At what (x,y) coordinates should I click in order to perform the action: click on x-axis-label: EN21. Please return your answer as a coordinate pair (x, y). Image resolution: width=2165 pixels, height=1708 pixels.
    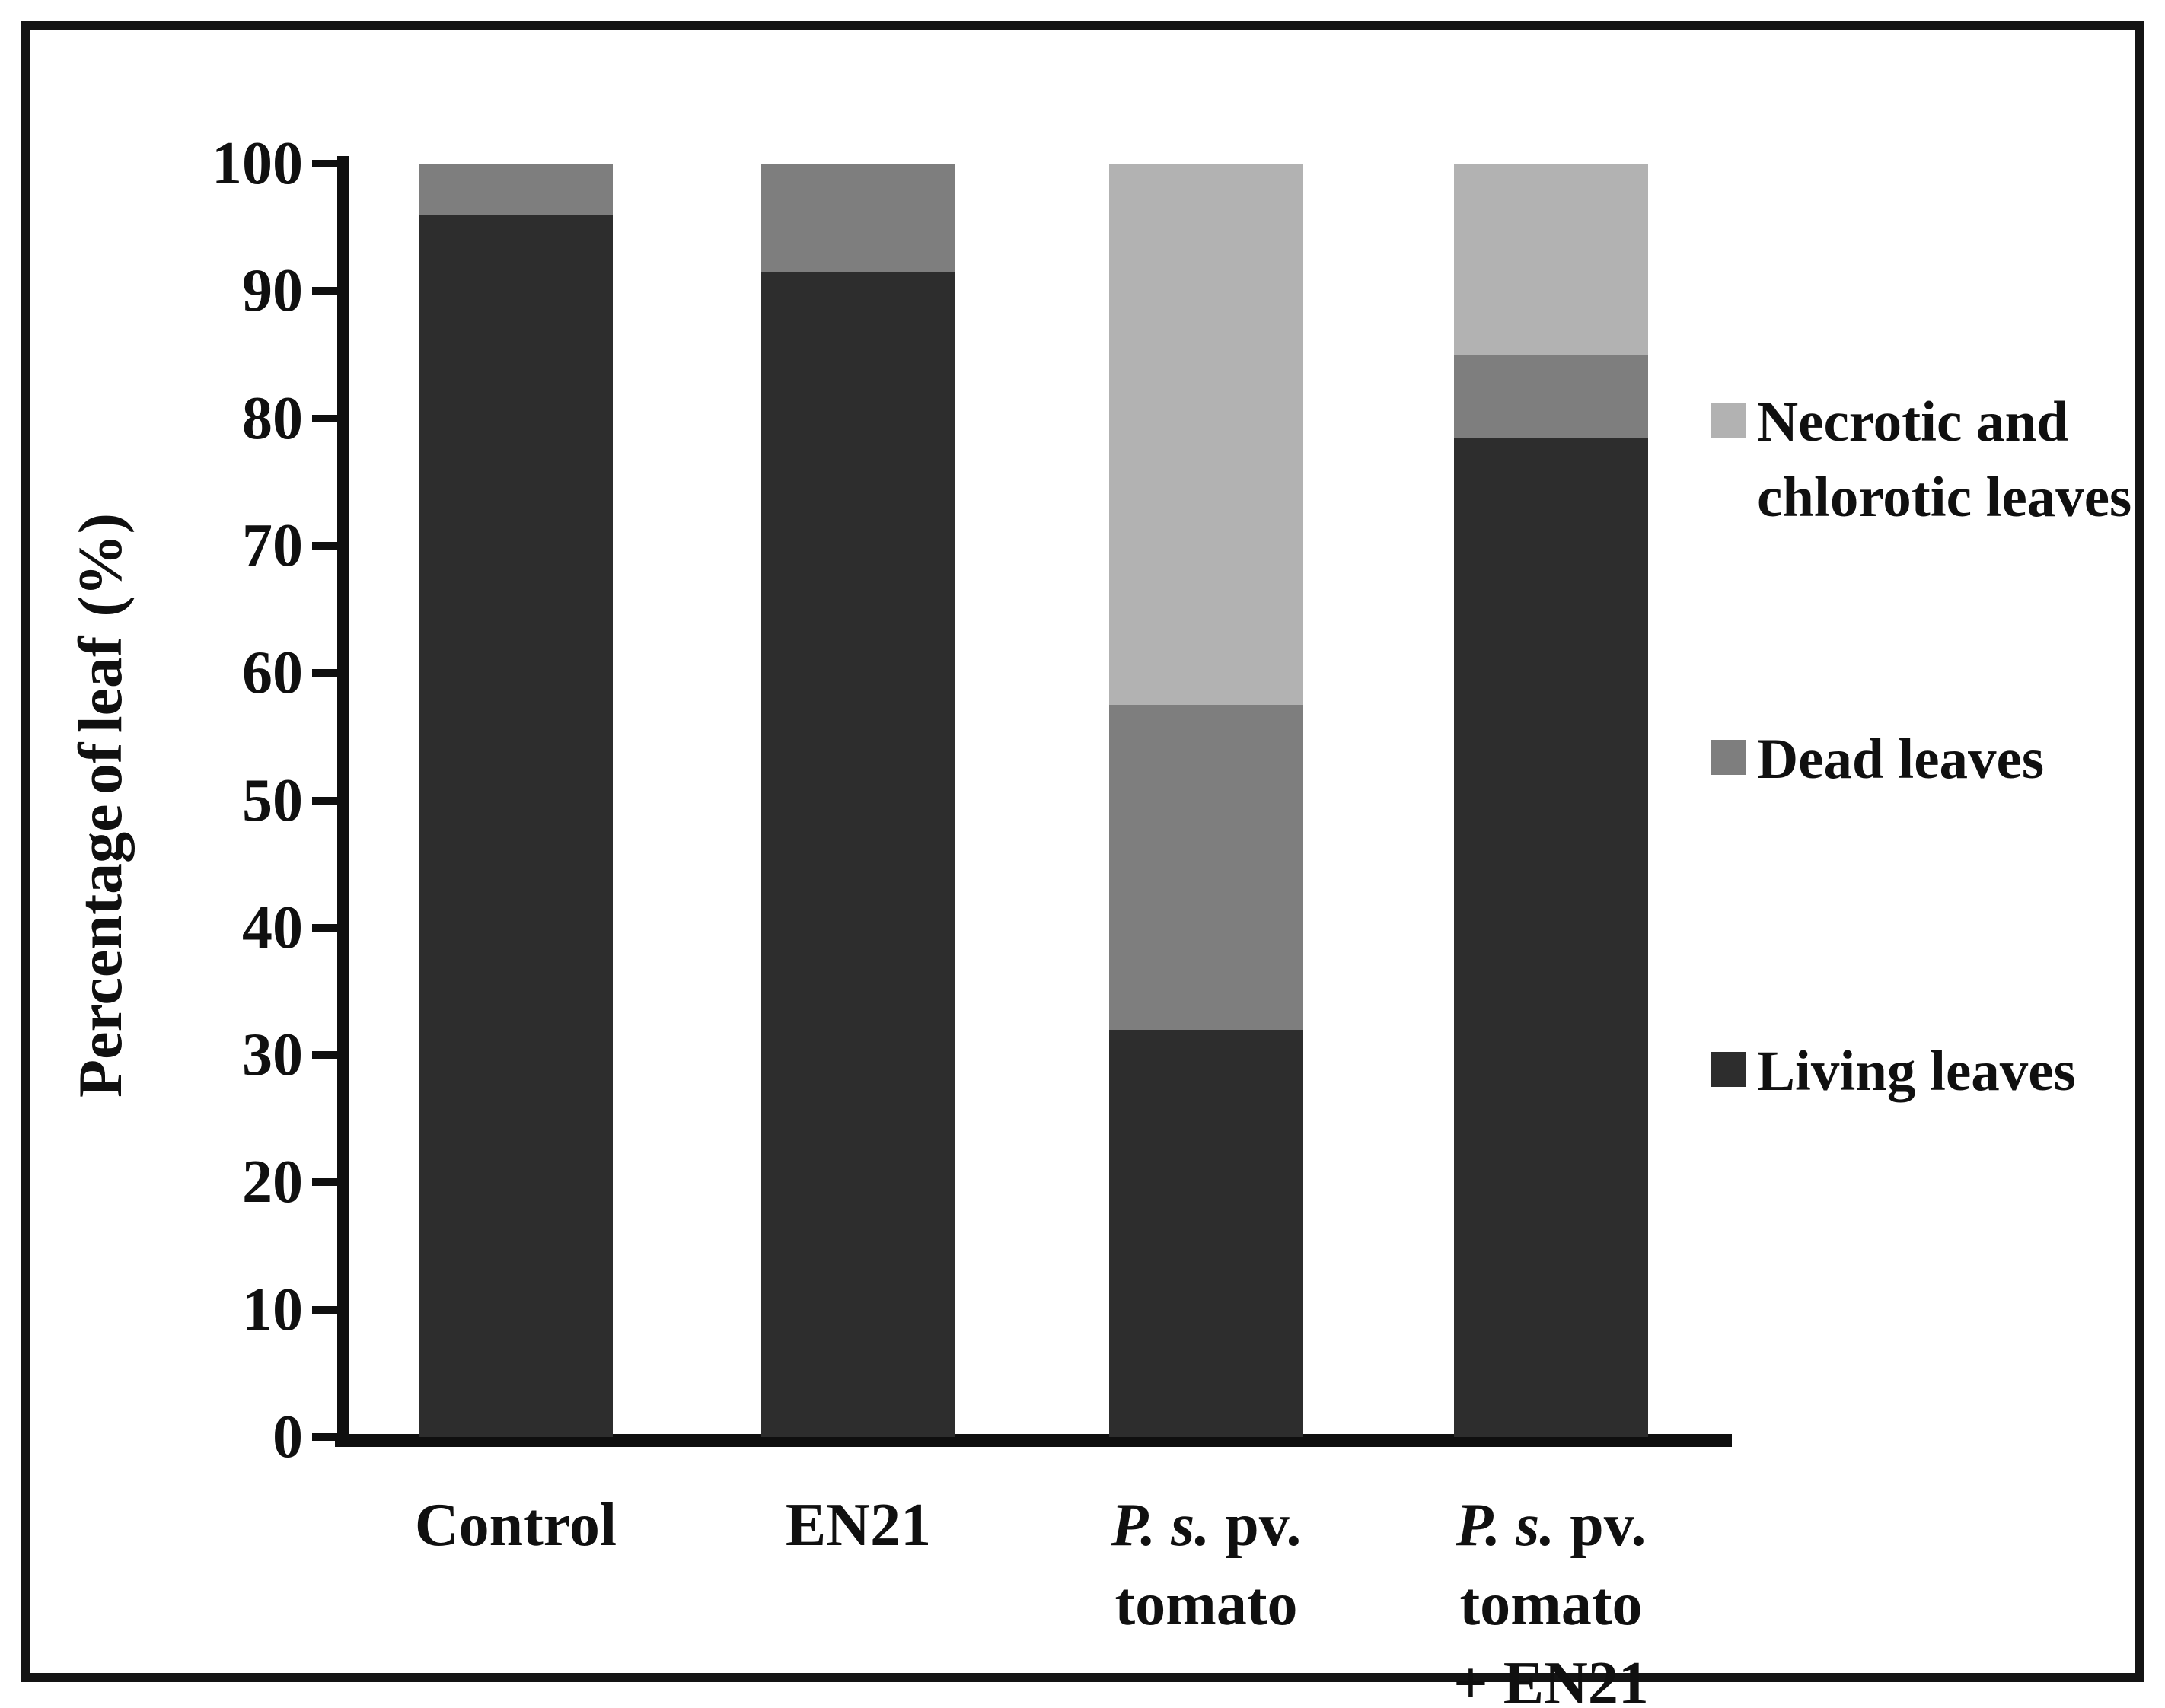
    Looking at the image, I should click on (858, 1525).